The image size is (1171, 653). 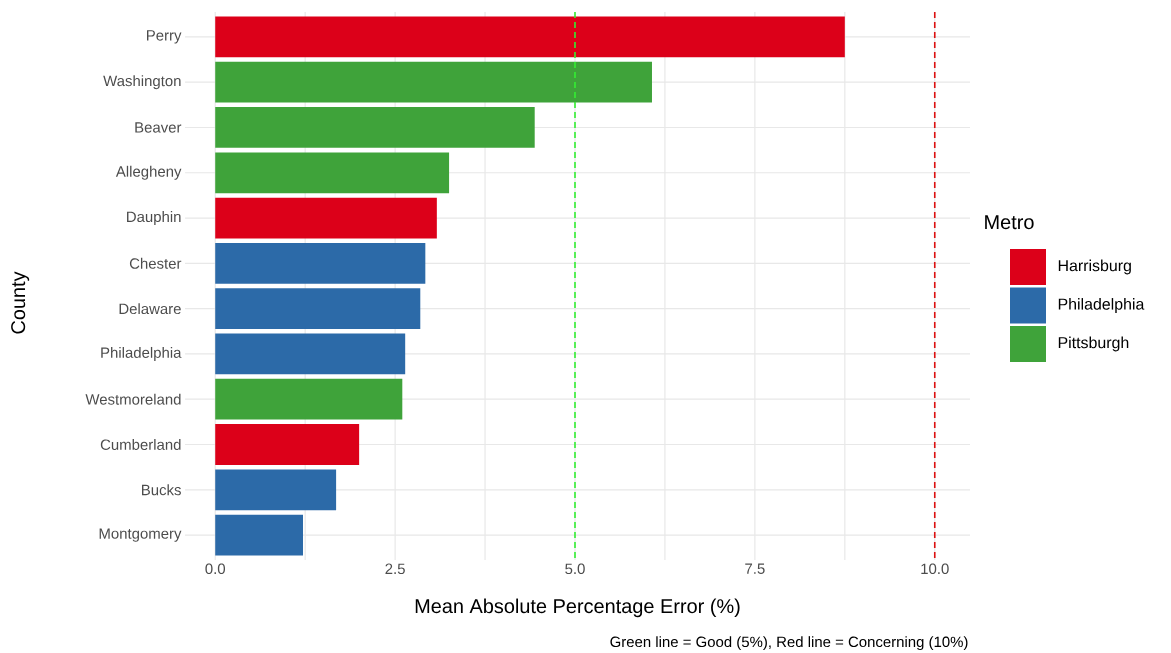 What do you see at coordinates (1094, 267) in the screenshot?
I see `legend-label: Harrisburg` at bounding box center [1094, 267].